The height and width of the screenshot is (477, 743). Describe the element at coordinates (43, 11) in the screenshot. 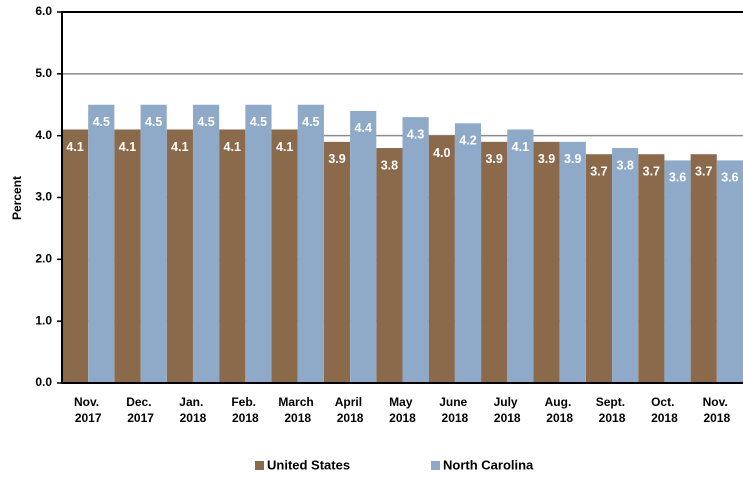

I see `y-tick-label: 6.0` at that location.